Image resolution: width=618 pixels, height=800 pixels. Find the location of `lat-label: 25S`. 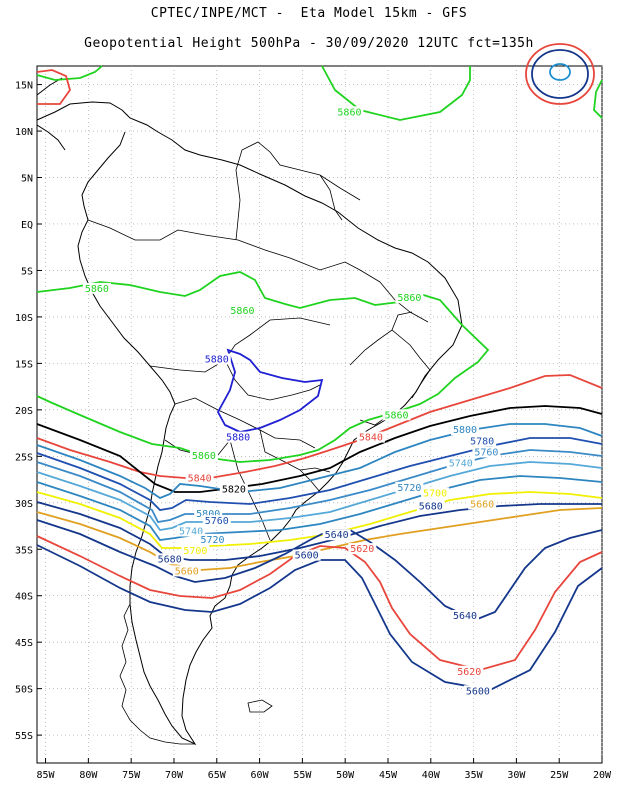

lat-label: 25S is located at coordinates (24, 457).